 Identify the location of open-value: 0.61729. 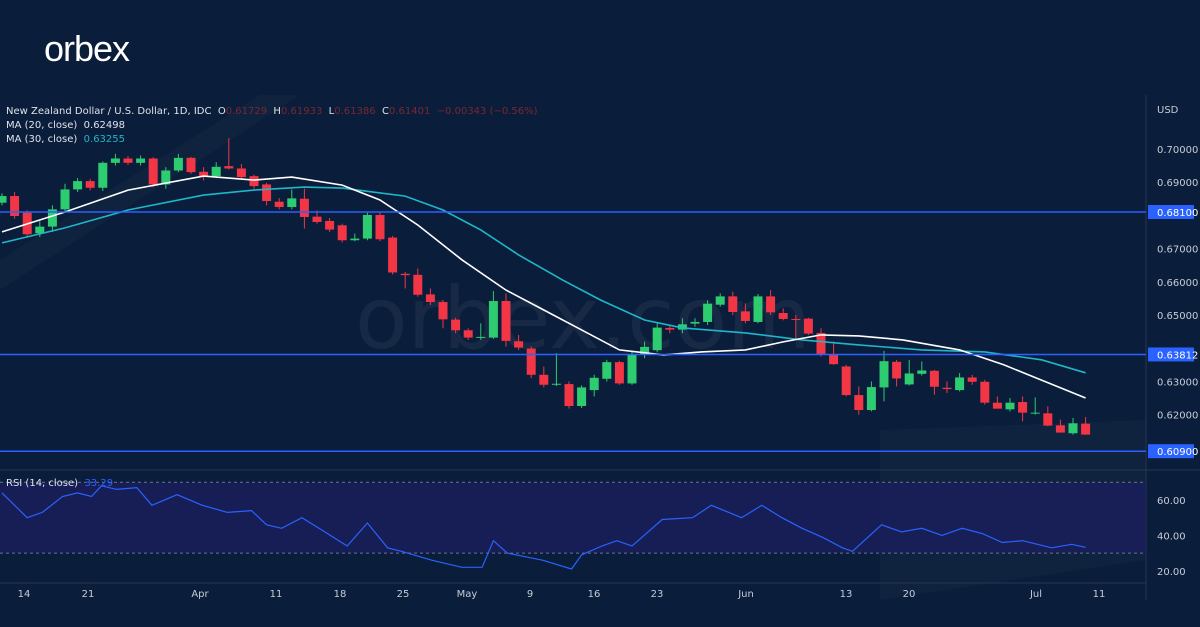
(246, 111).